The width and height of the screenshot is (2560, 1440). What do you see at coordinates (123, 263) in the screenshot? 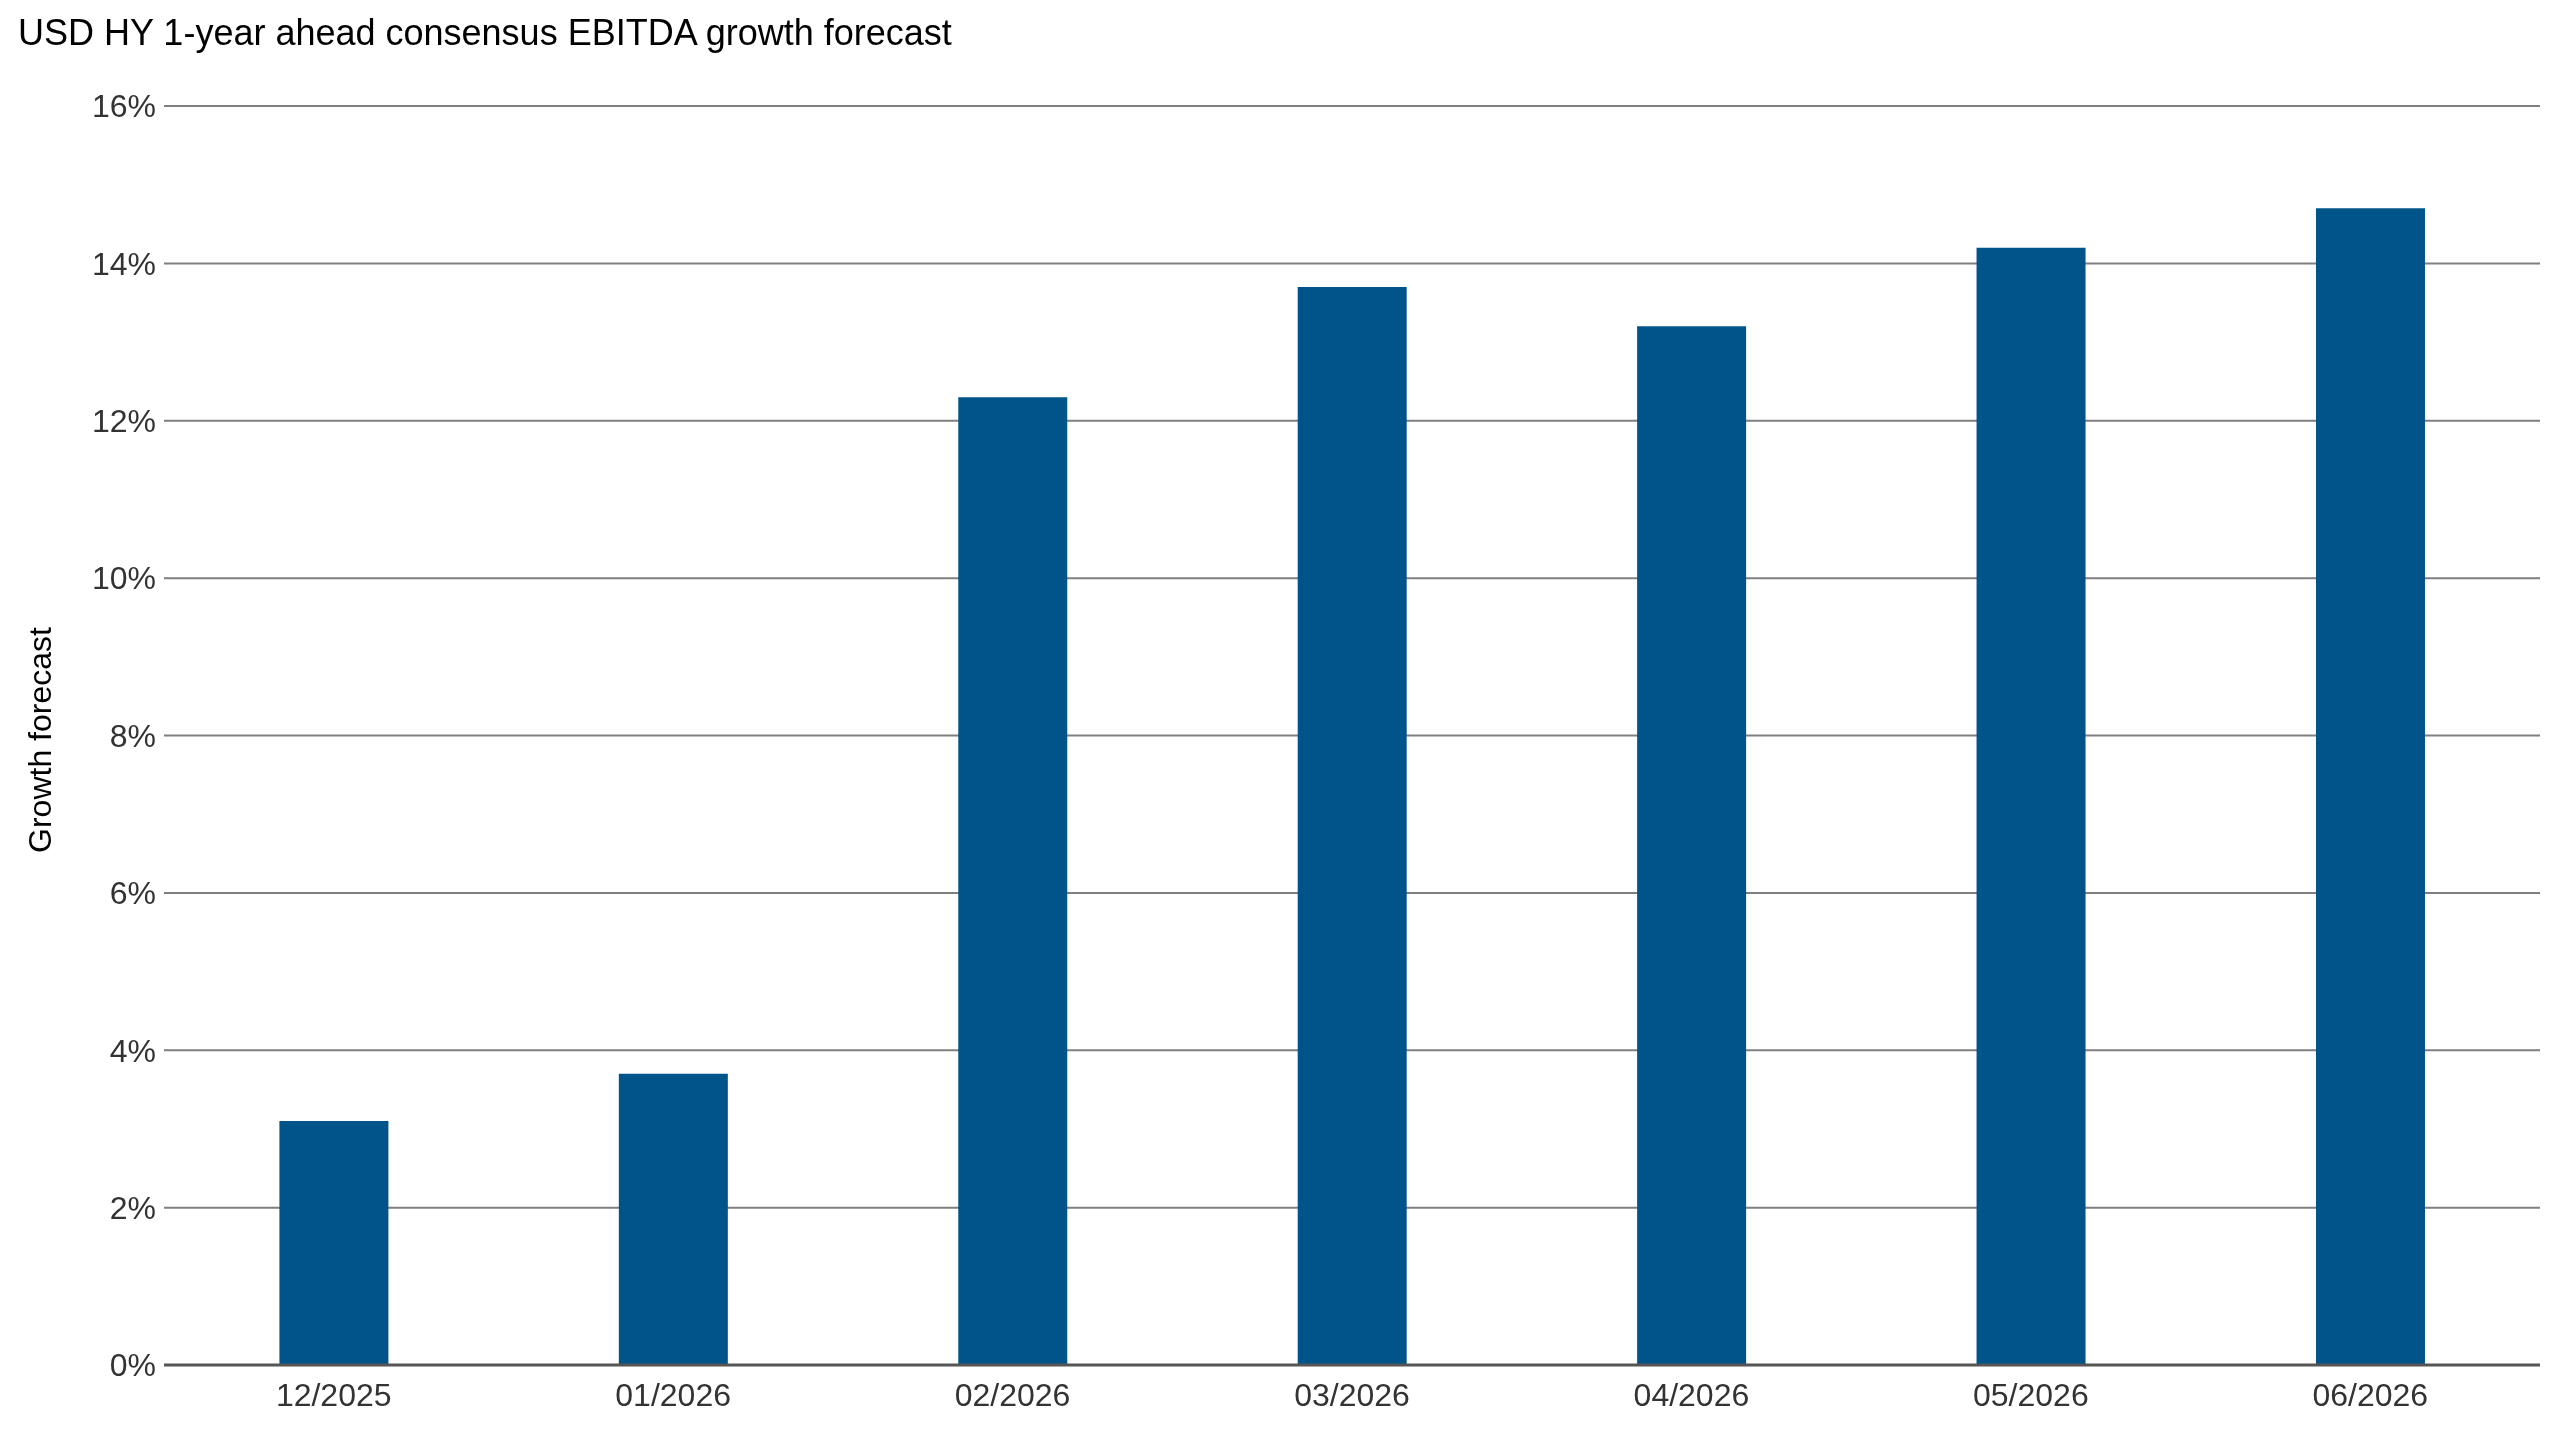
I see `y-tick-label: 14%` at bounding box center [123, 263].